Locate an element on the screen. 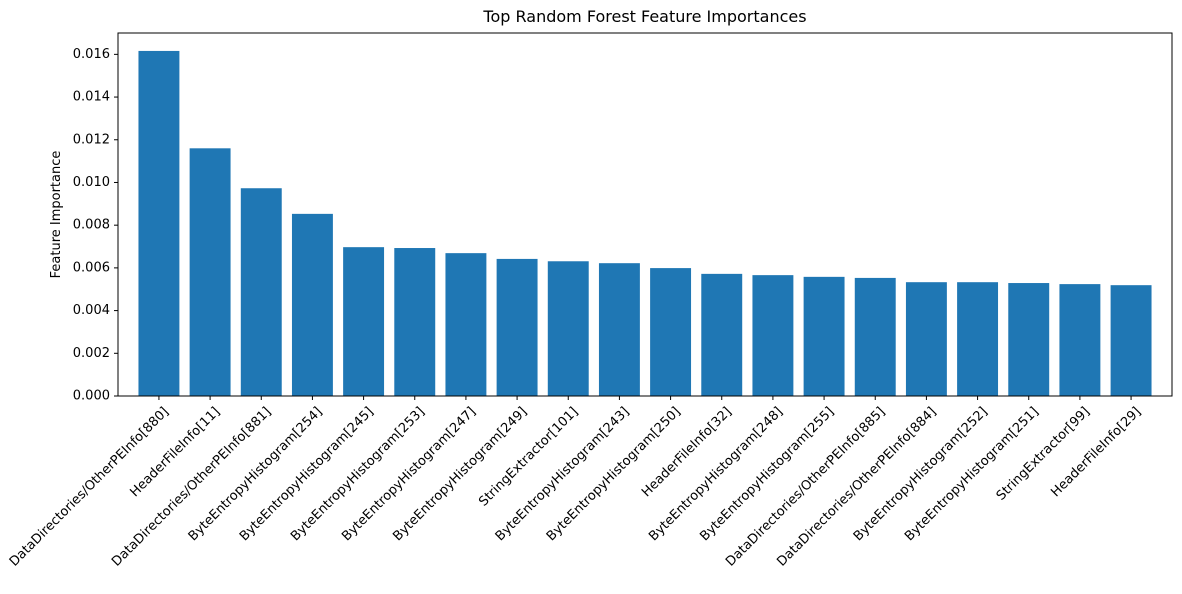  chart-title: Top Random Forest Feature Importances is located at coordinates (645, 16).